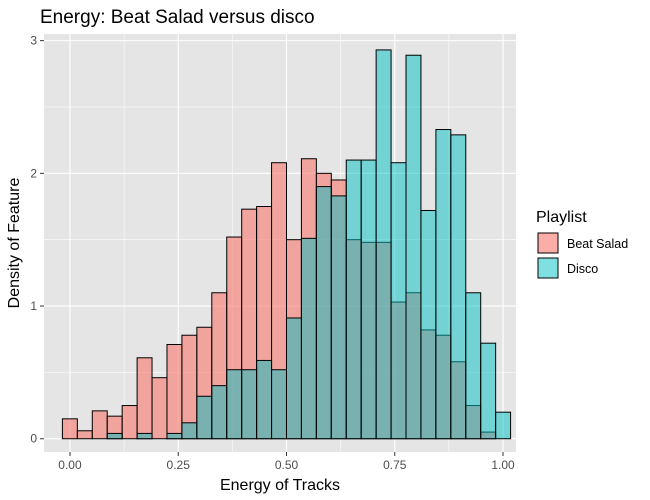  What do you see at coordinates (33, 41) in the screenshot?
I see `y-tick-label: 3` at bounding box center [33, 41].